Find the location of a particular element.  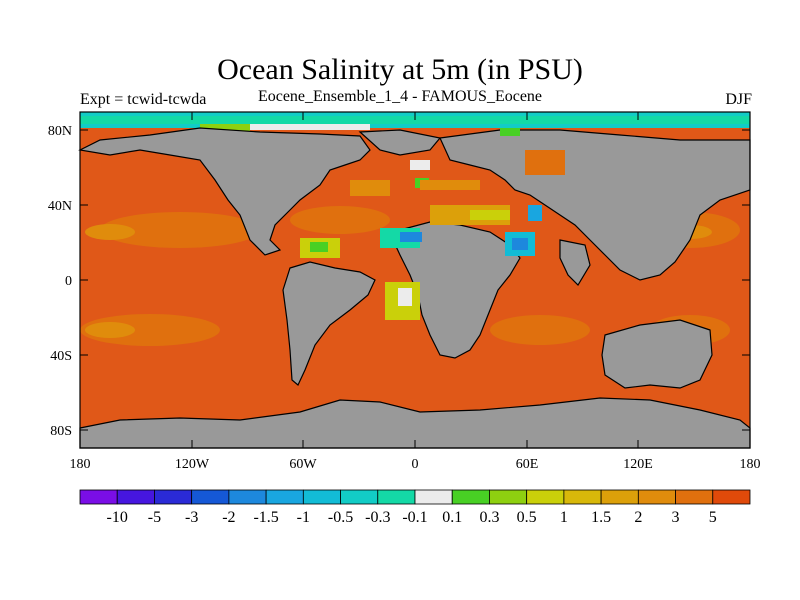

colorbar-label: -0.5 is located at coordinates (340, 517).